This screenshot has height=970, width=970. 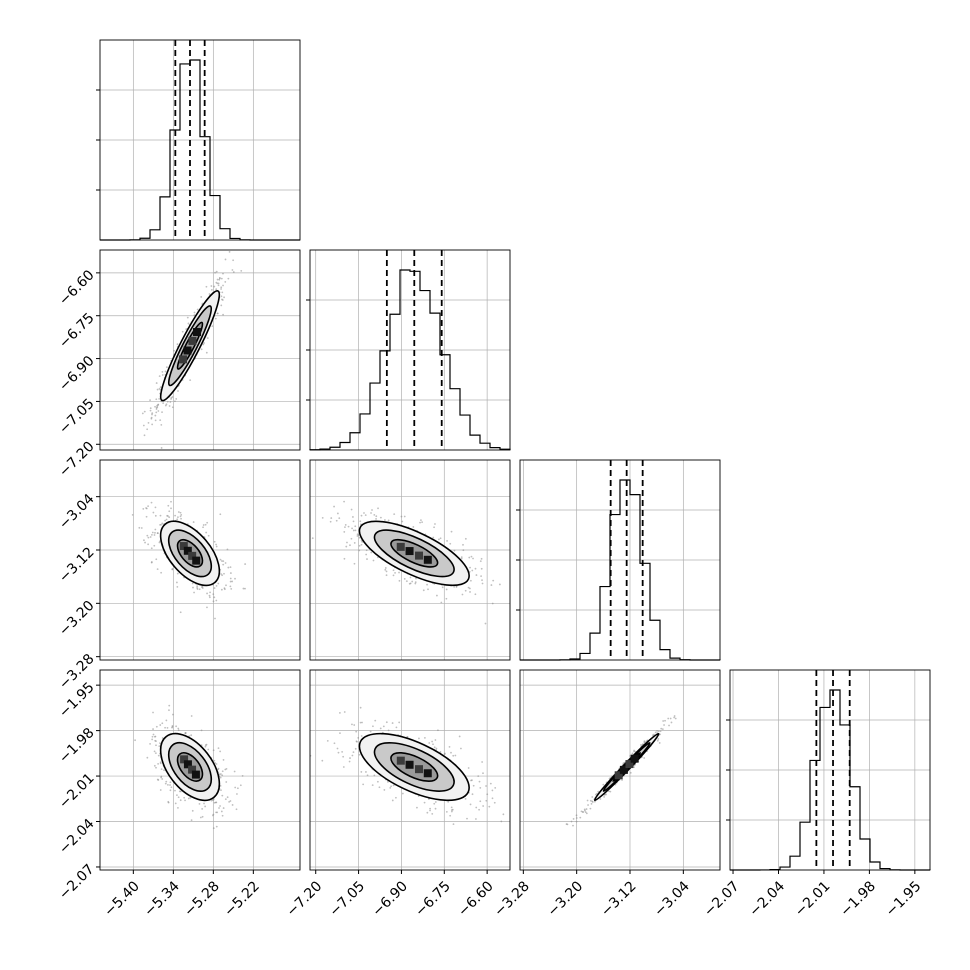 I want to click on x-tick-label: −3.04, so click(x=672, y=899).